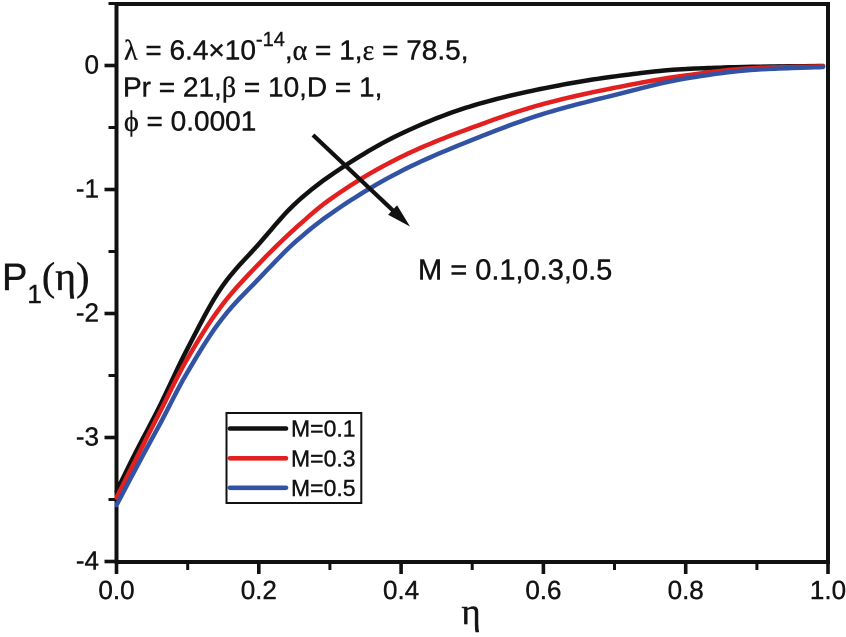  I want to click on svg-text: M=0.1, so click(323, 429).